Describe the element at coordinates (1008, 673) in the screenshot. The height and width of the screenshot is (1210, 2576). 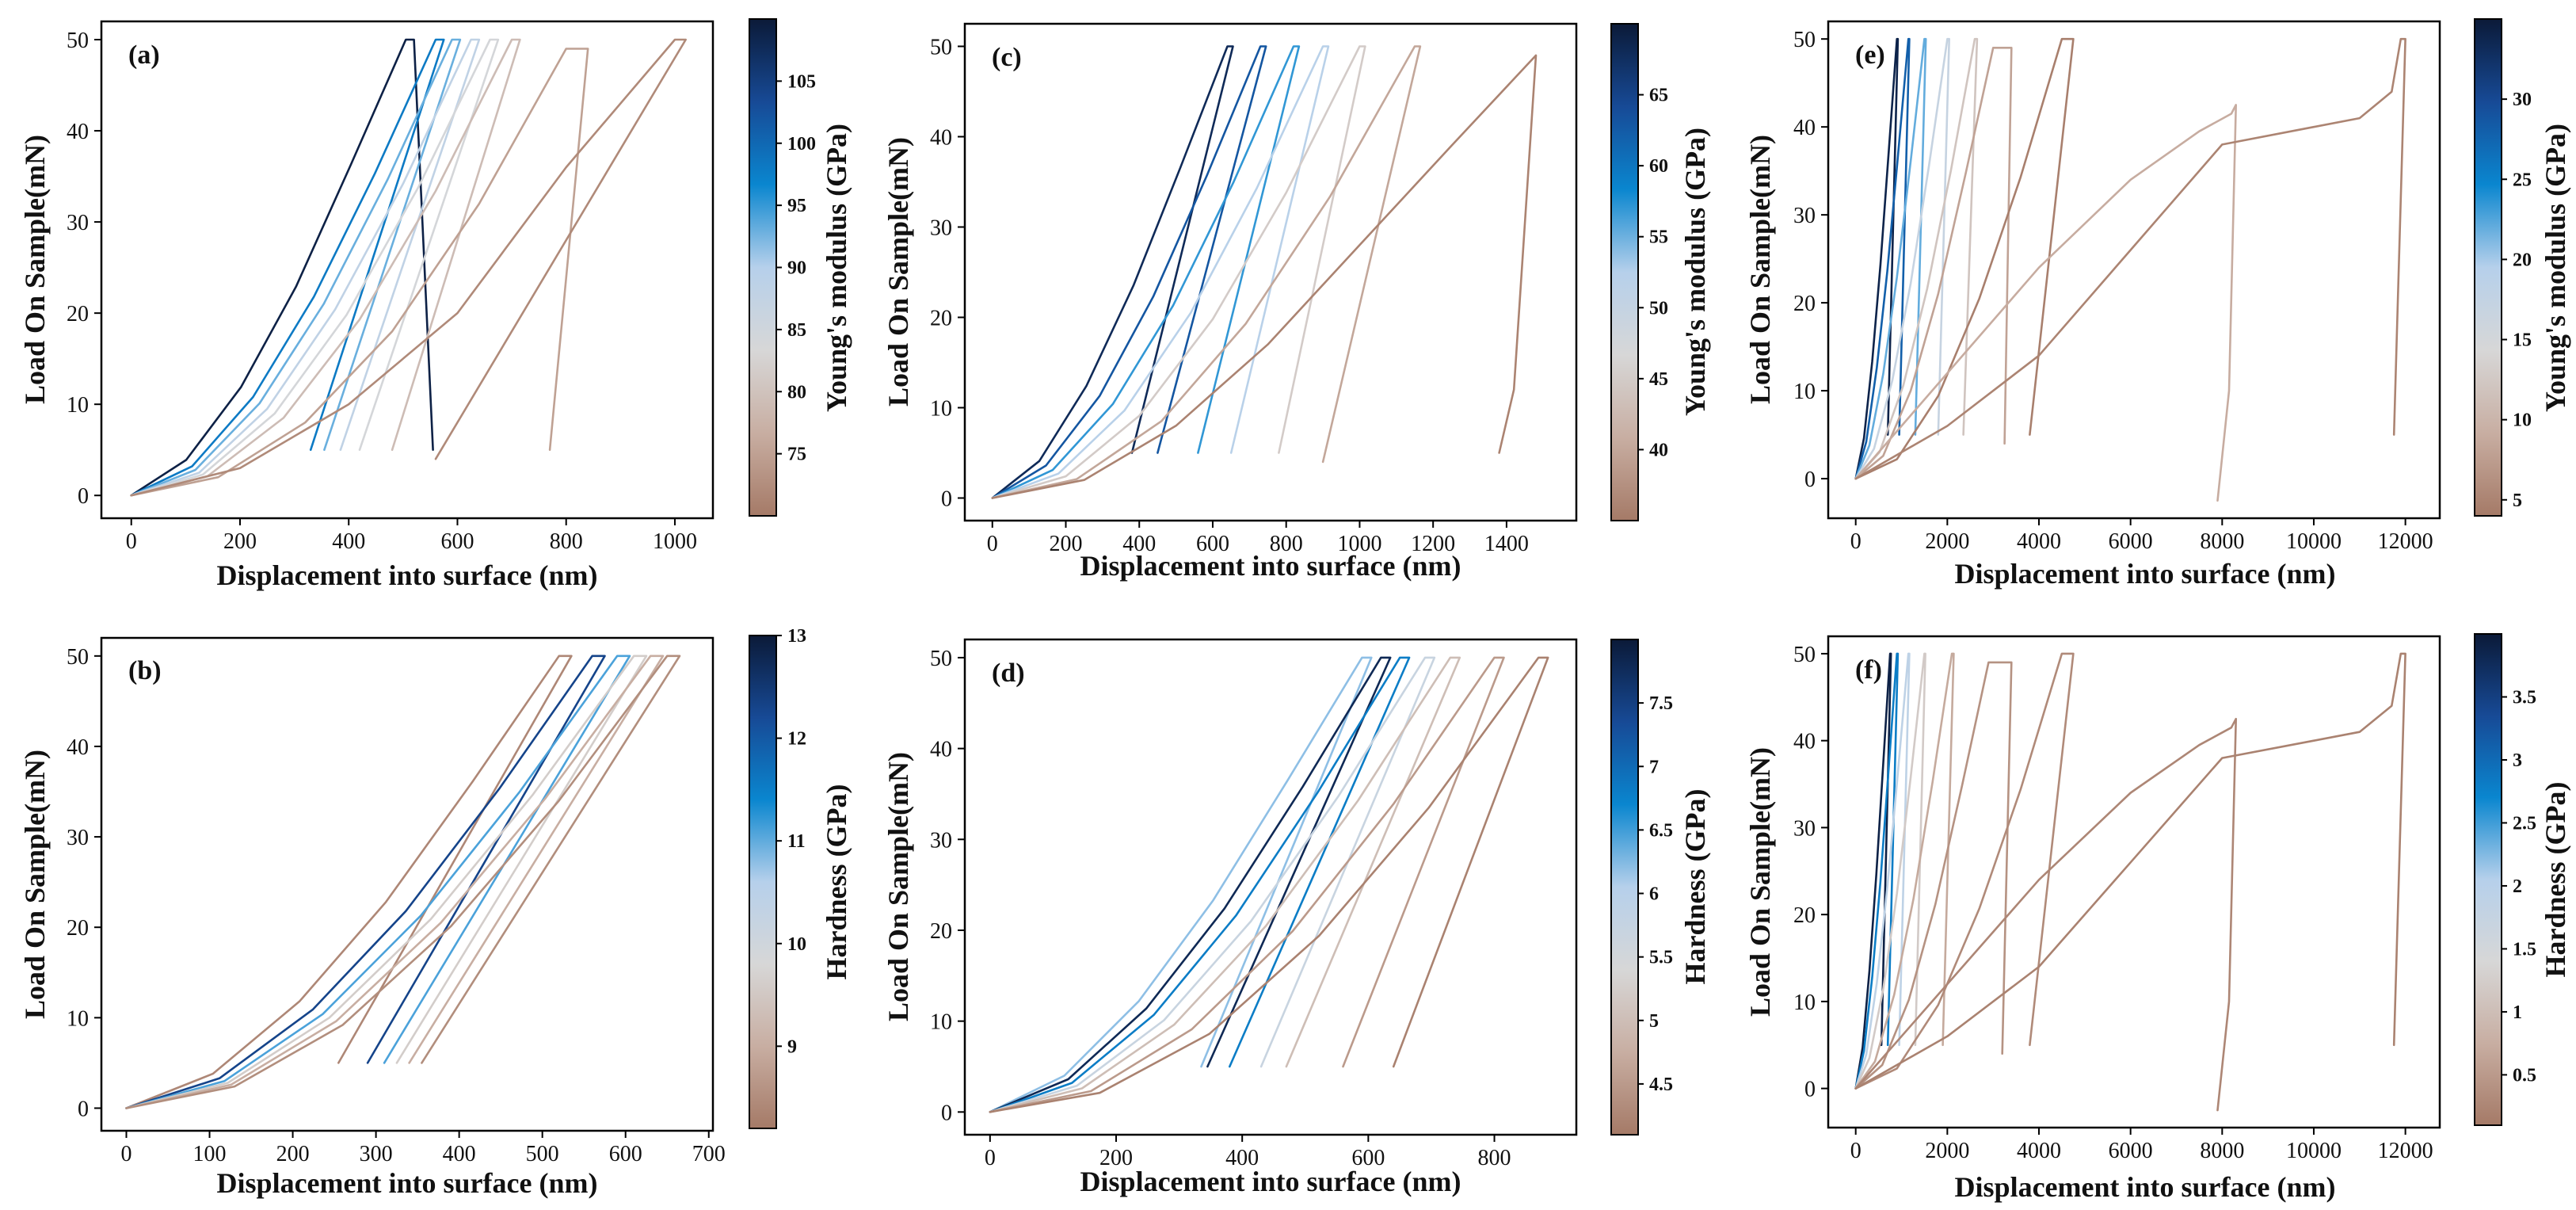
I see `panel-label: (d)` at that location.